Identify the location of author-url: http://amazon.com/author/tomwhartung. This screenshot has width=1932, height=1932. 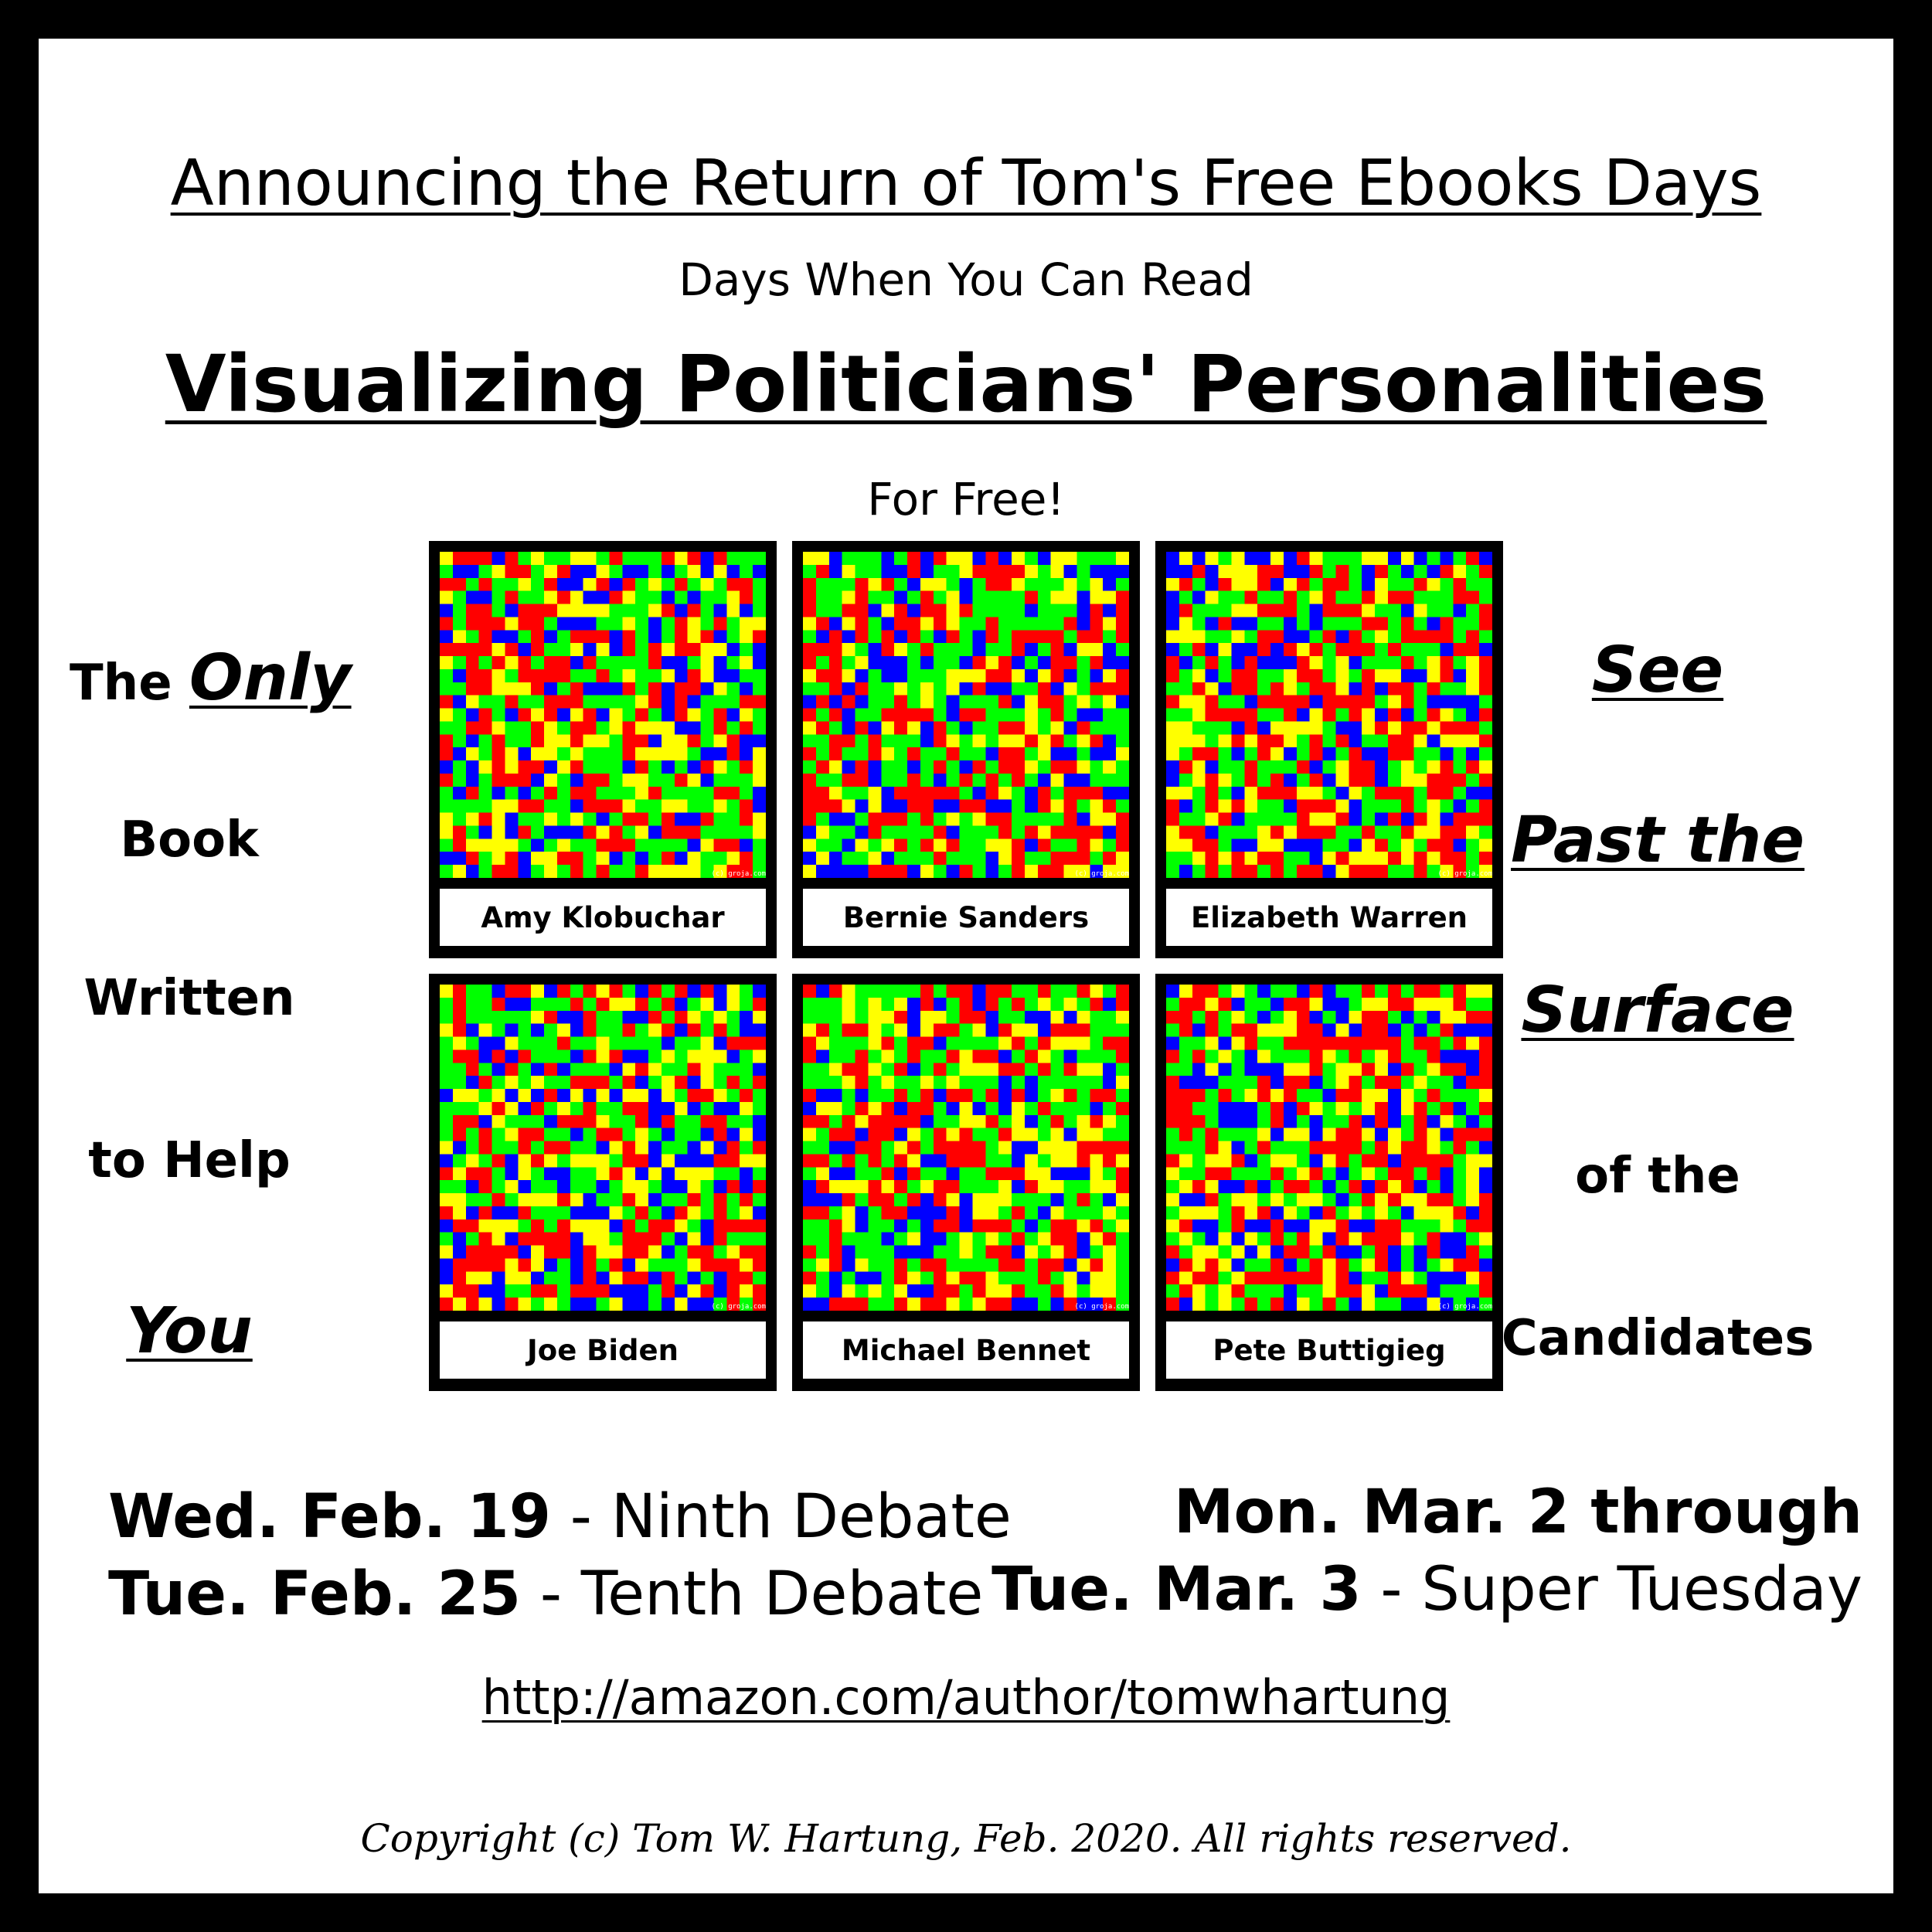
(966, 1698).